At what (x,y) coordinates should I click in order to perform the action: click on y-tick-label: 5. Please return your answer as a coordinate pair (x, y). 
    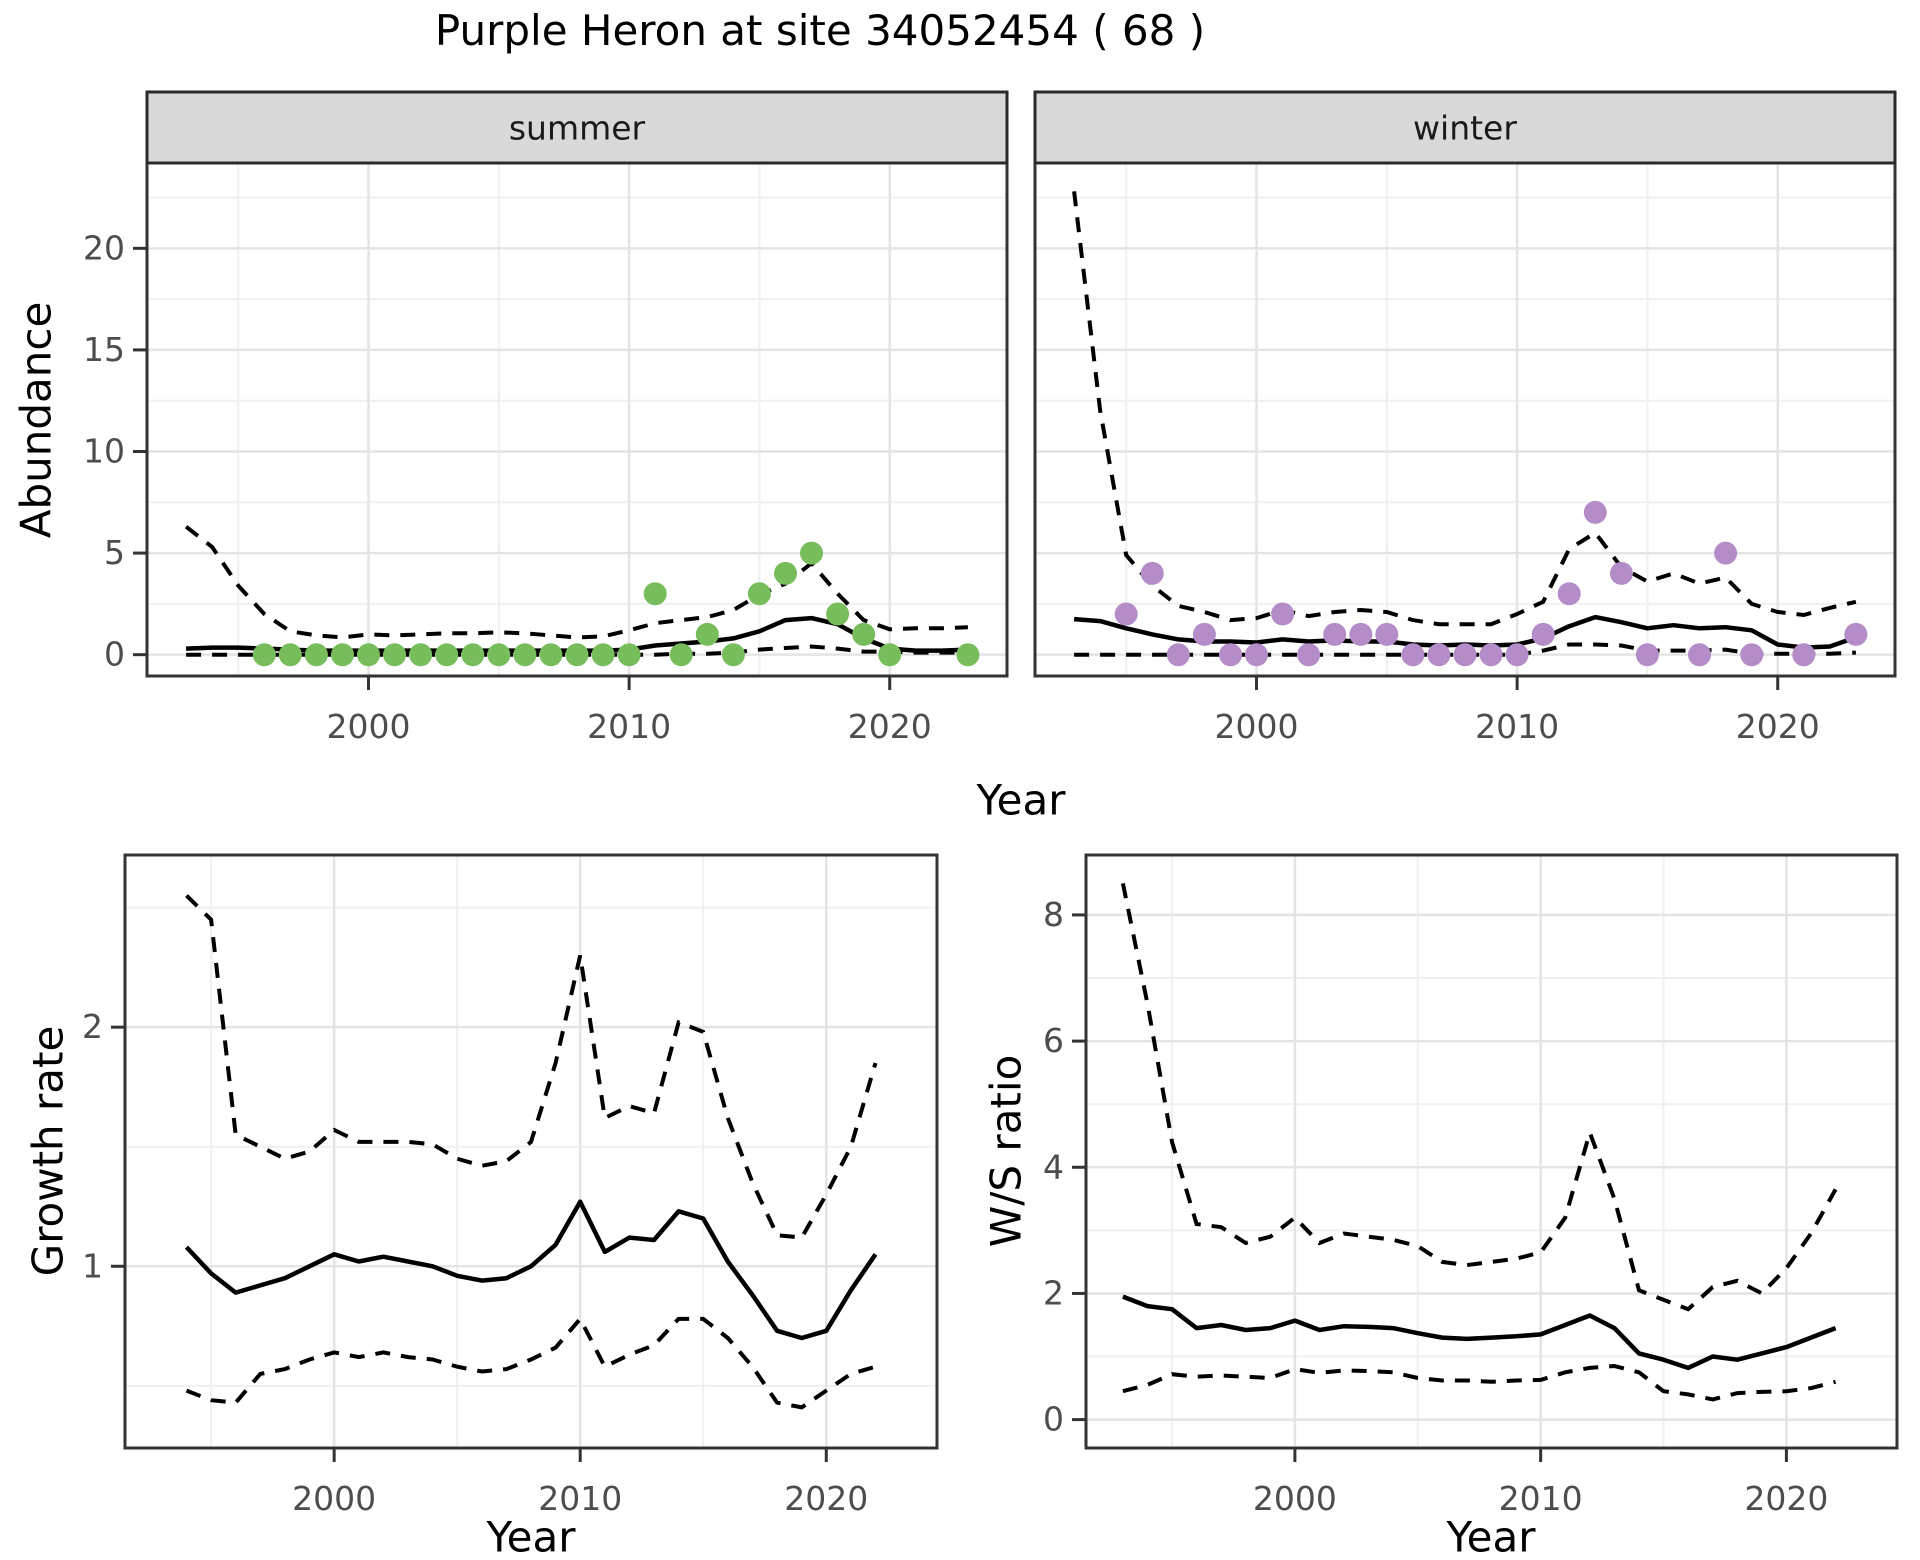
    Looking at the image, I should click on (114, 552).